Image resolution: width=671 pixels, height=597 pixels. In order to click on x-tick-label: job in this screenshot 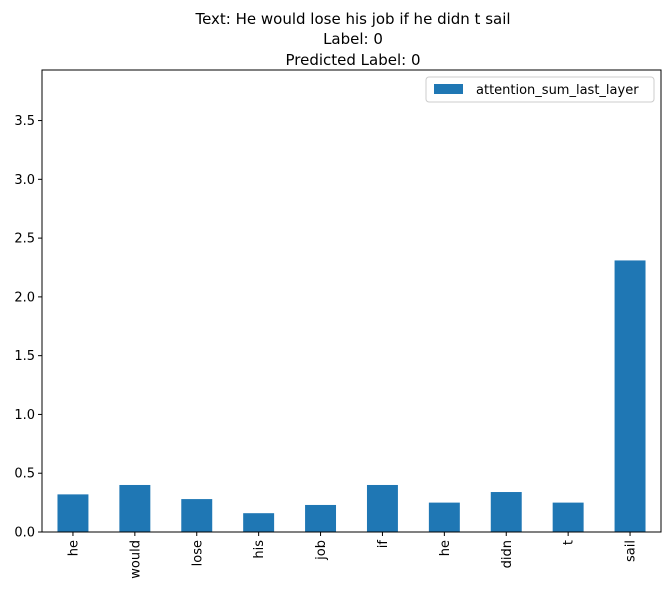, I will do `click(321, 550)`.